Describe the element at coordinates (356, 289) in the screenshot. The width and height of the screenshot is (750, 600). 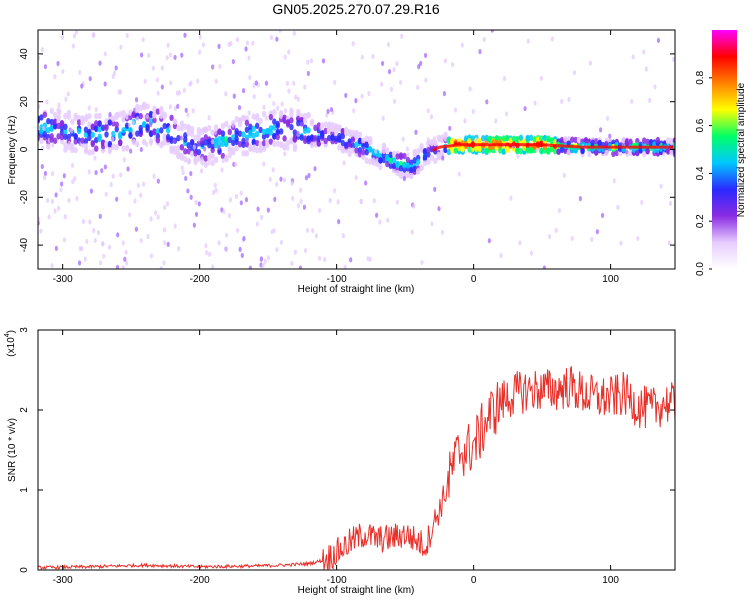
I see `spectrogram-x-label: Height of straight line (km)` at that location.